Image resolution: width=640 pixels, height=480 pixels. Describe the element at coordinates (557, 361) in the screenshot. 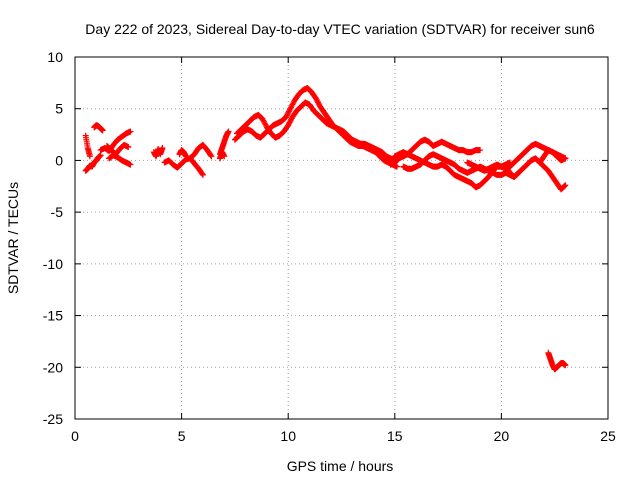

I see `series-sat-u` at that location.